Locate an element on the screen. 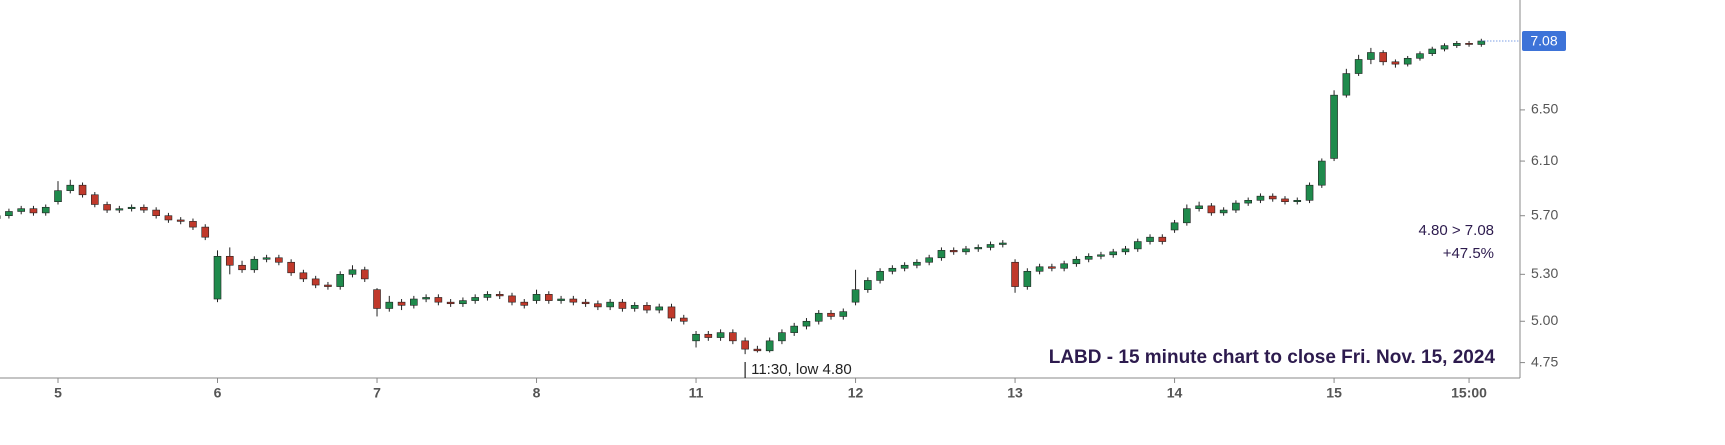 This screenshot has height=445, width=1725. x-tick-label: 13 is located at coordinates (1015, 393).